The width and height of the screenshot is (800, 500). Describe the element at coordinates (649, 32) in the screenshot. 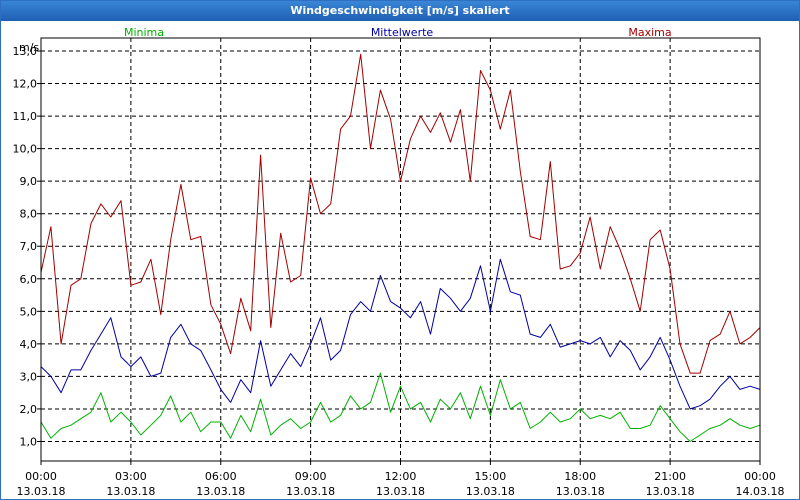

I see `legend-entry-maxima: Maxima` at that location.